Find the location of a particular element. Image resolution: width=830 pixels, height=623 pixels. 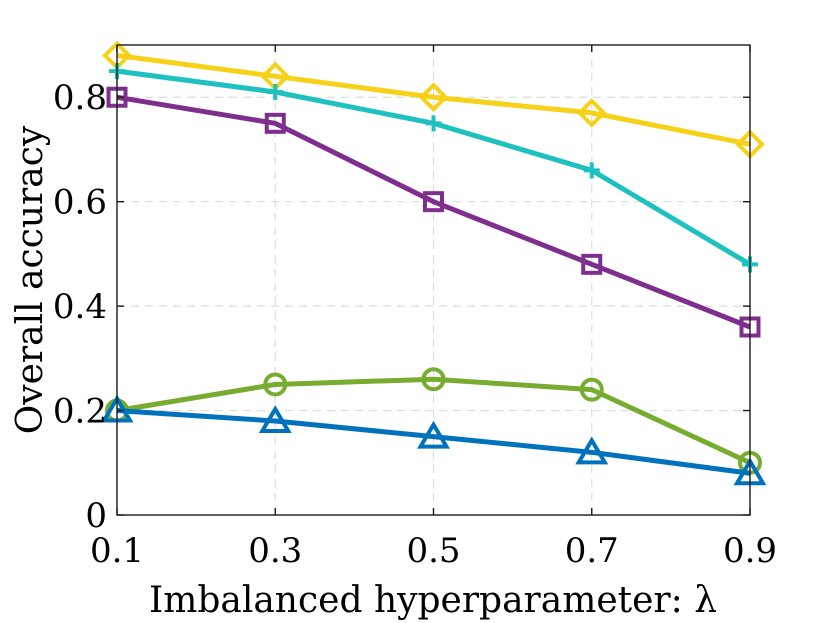

series-line-diamond is located at coordinates (433, 99).